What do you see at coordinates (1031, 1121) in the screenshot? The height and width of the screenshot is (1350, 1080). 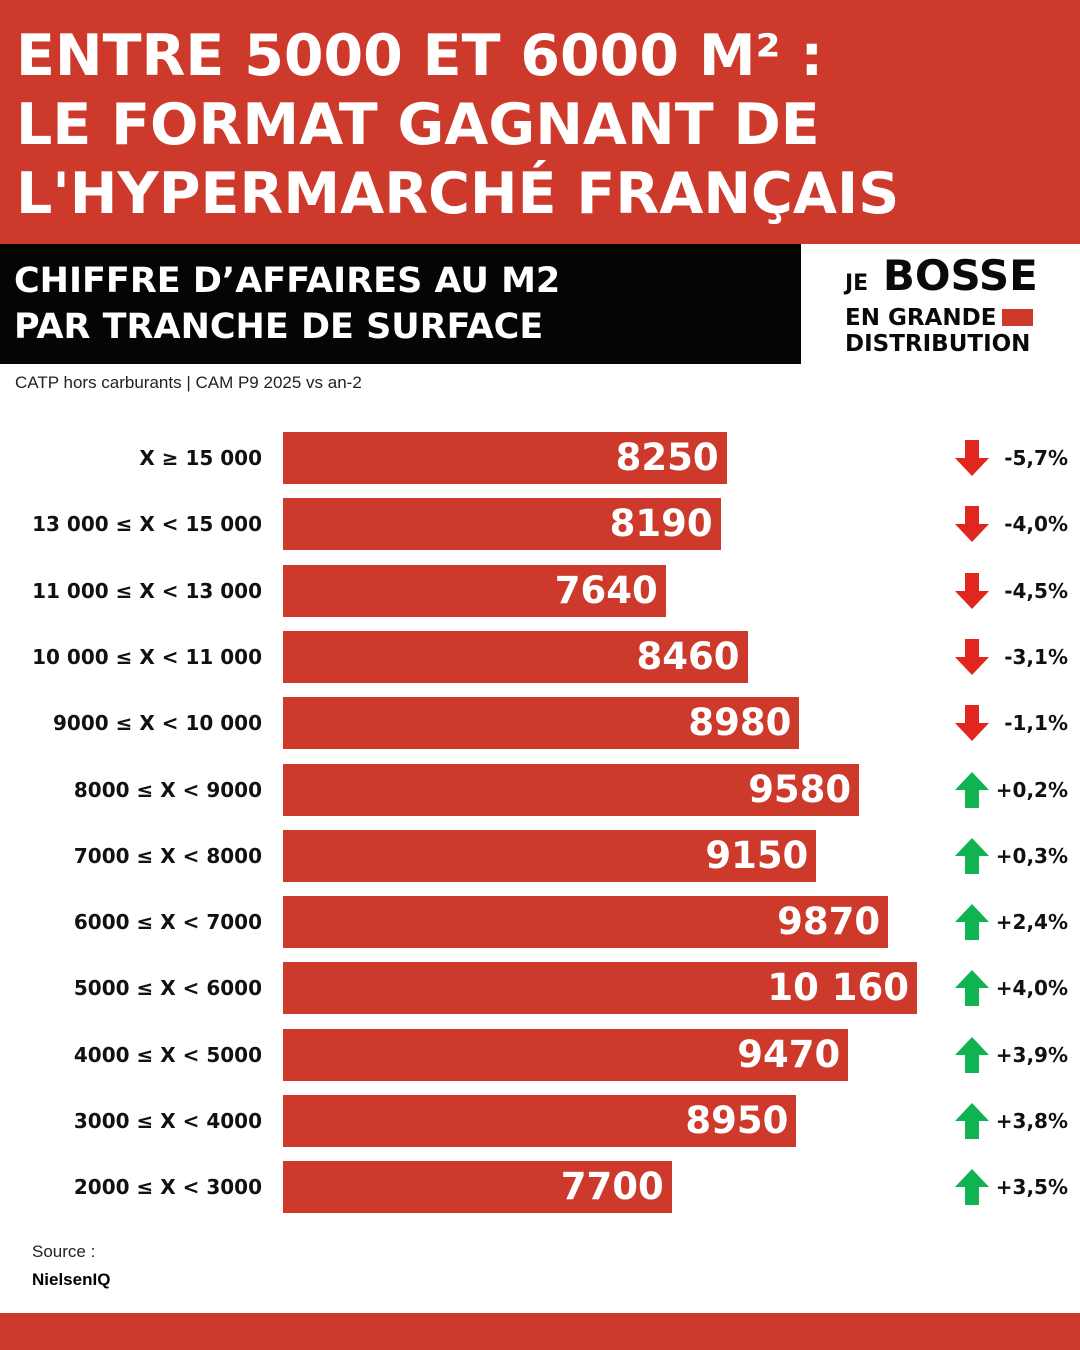 I see `change-label: +3,8%` at bounding box center [1031, 1121].